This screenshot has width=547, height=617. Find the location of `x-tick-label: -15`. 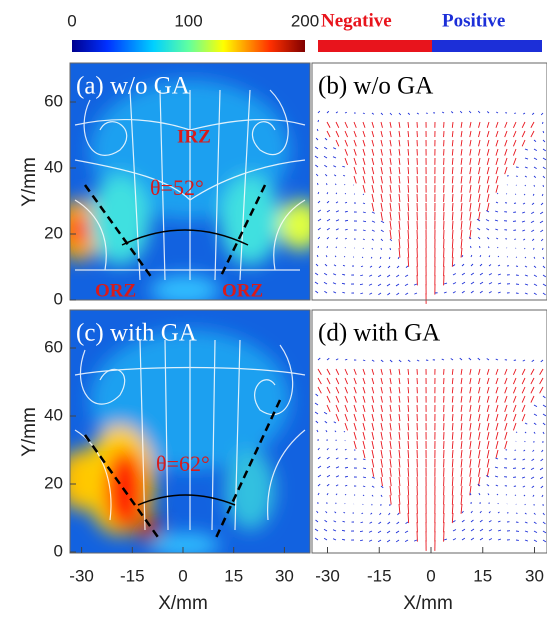

x-tick-label: -15 is located at coordinates (379, 575).